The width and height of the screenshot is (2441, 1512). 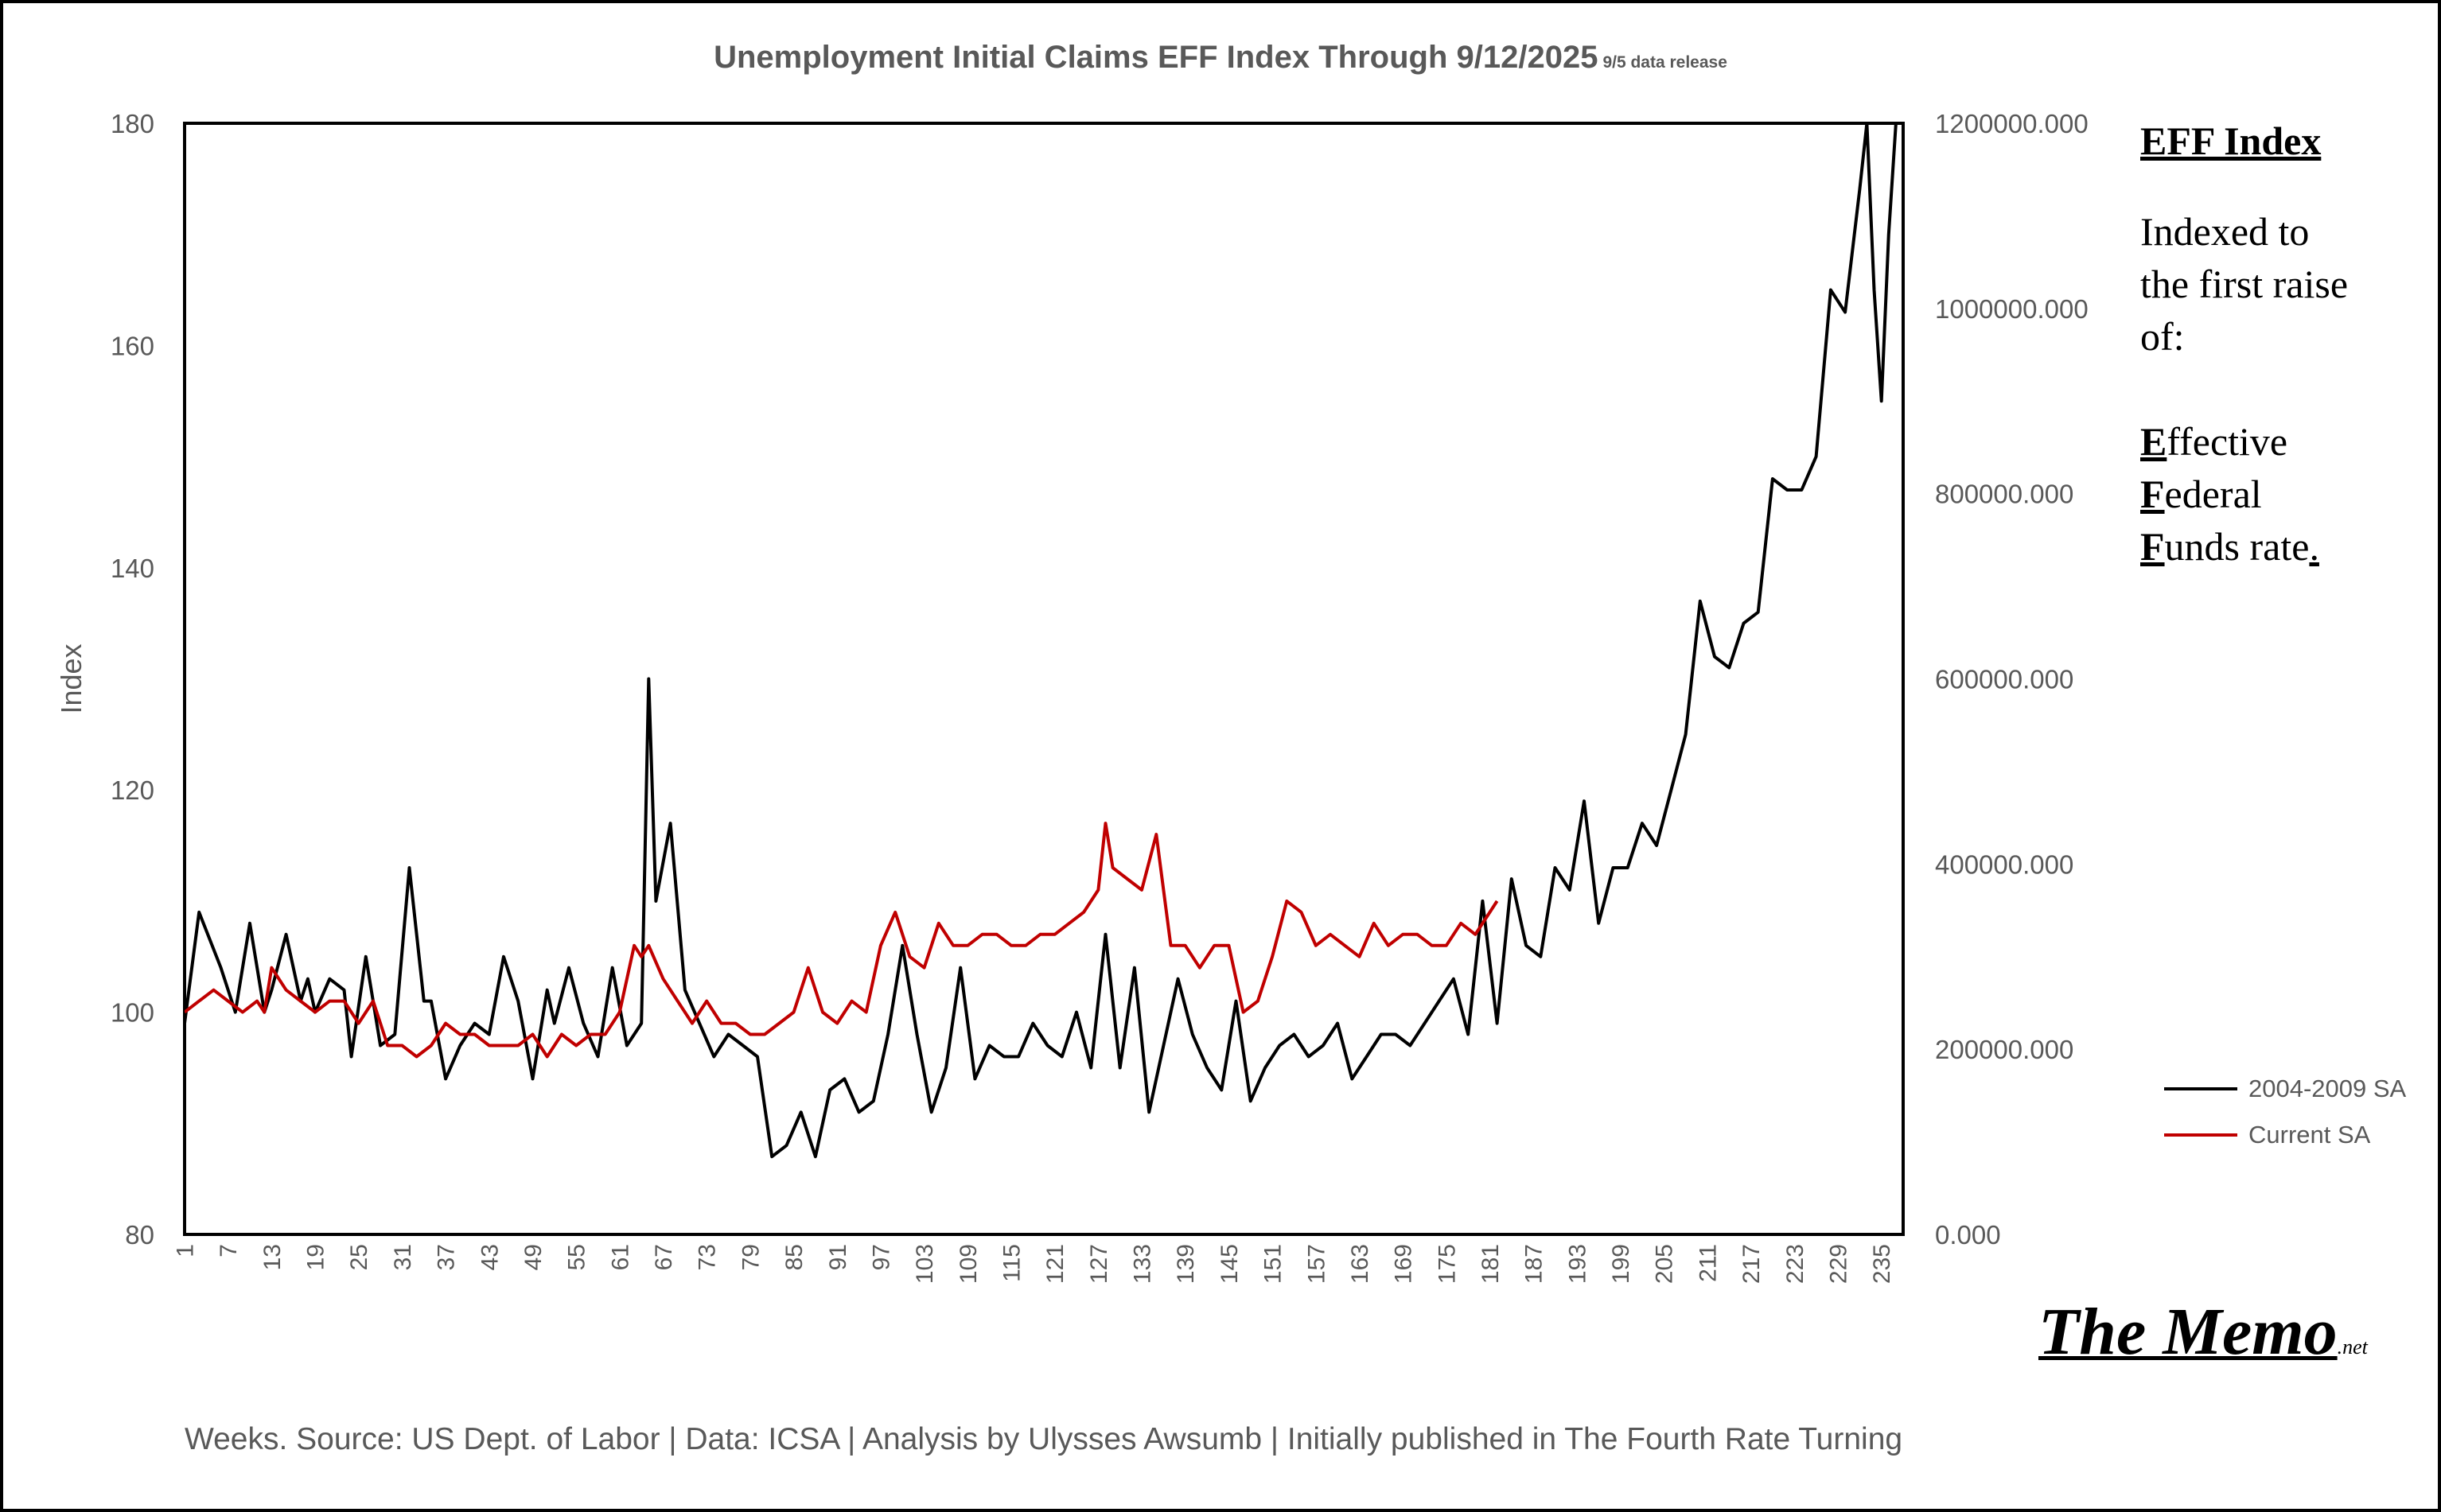 I want to click on x-tick-label: 109, so click(x=969, y=1264).